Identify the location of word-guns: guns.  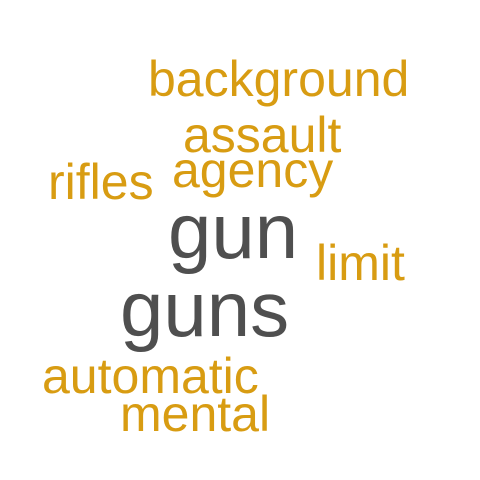
(205, 309).